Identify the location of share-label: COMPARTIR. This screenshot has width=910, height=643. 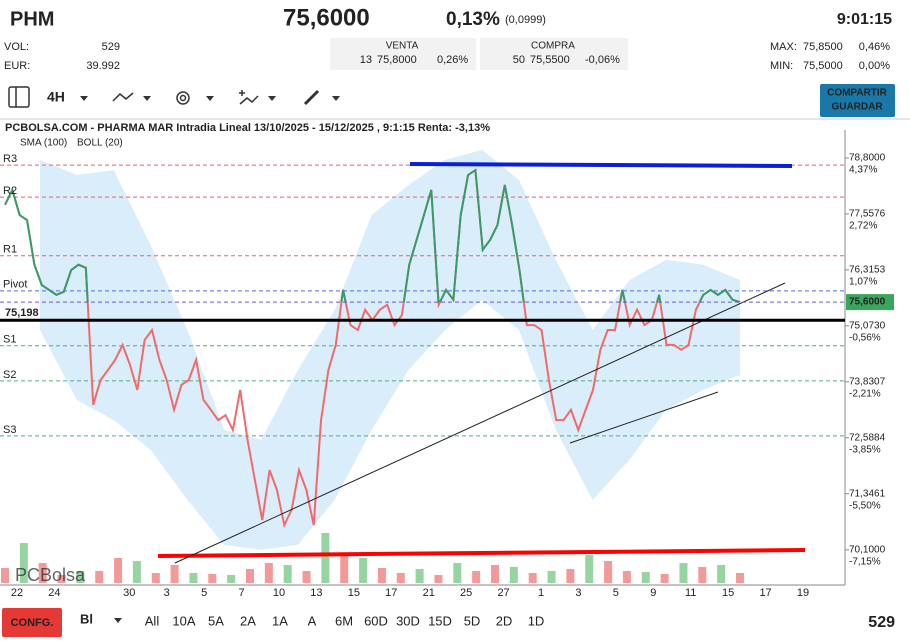
(857, 93).